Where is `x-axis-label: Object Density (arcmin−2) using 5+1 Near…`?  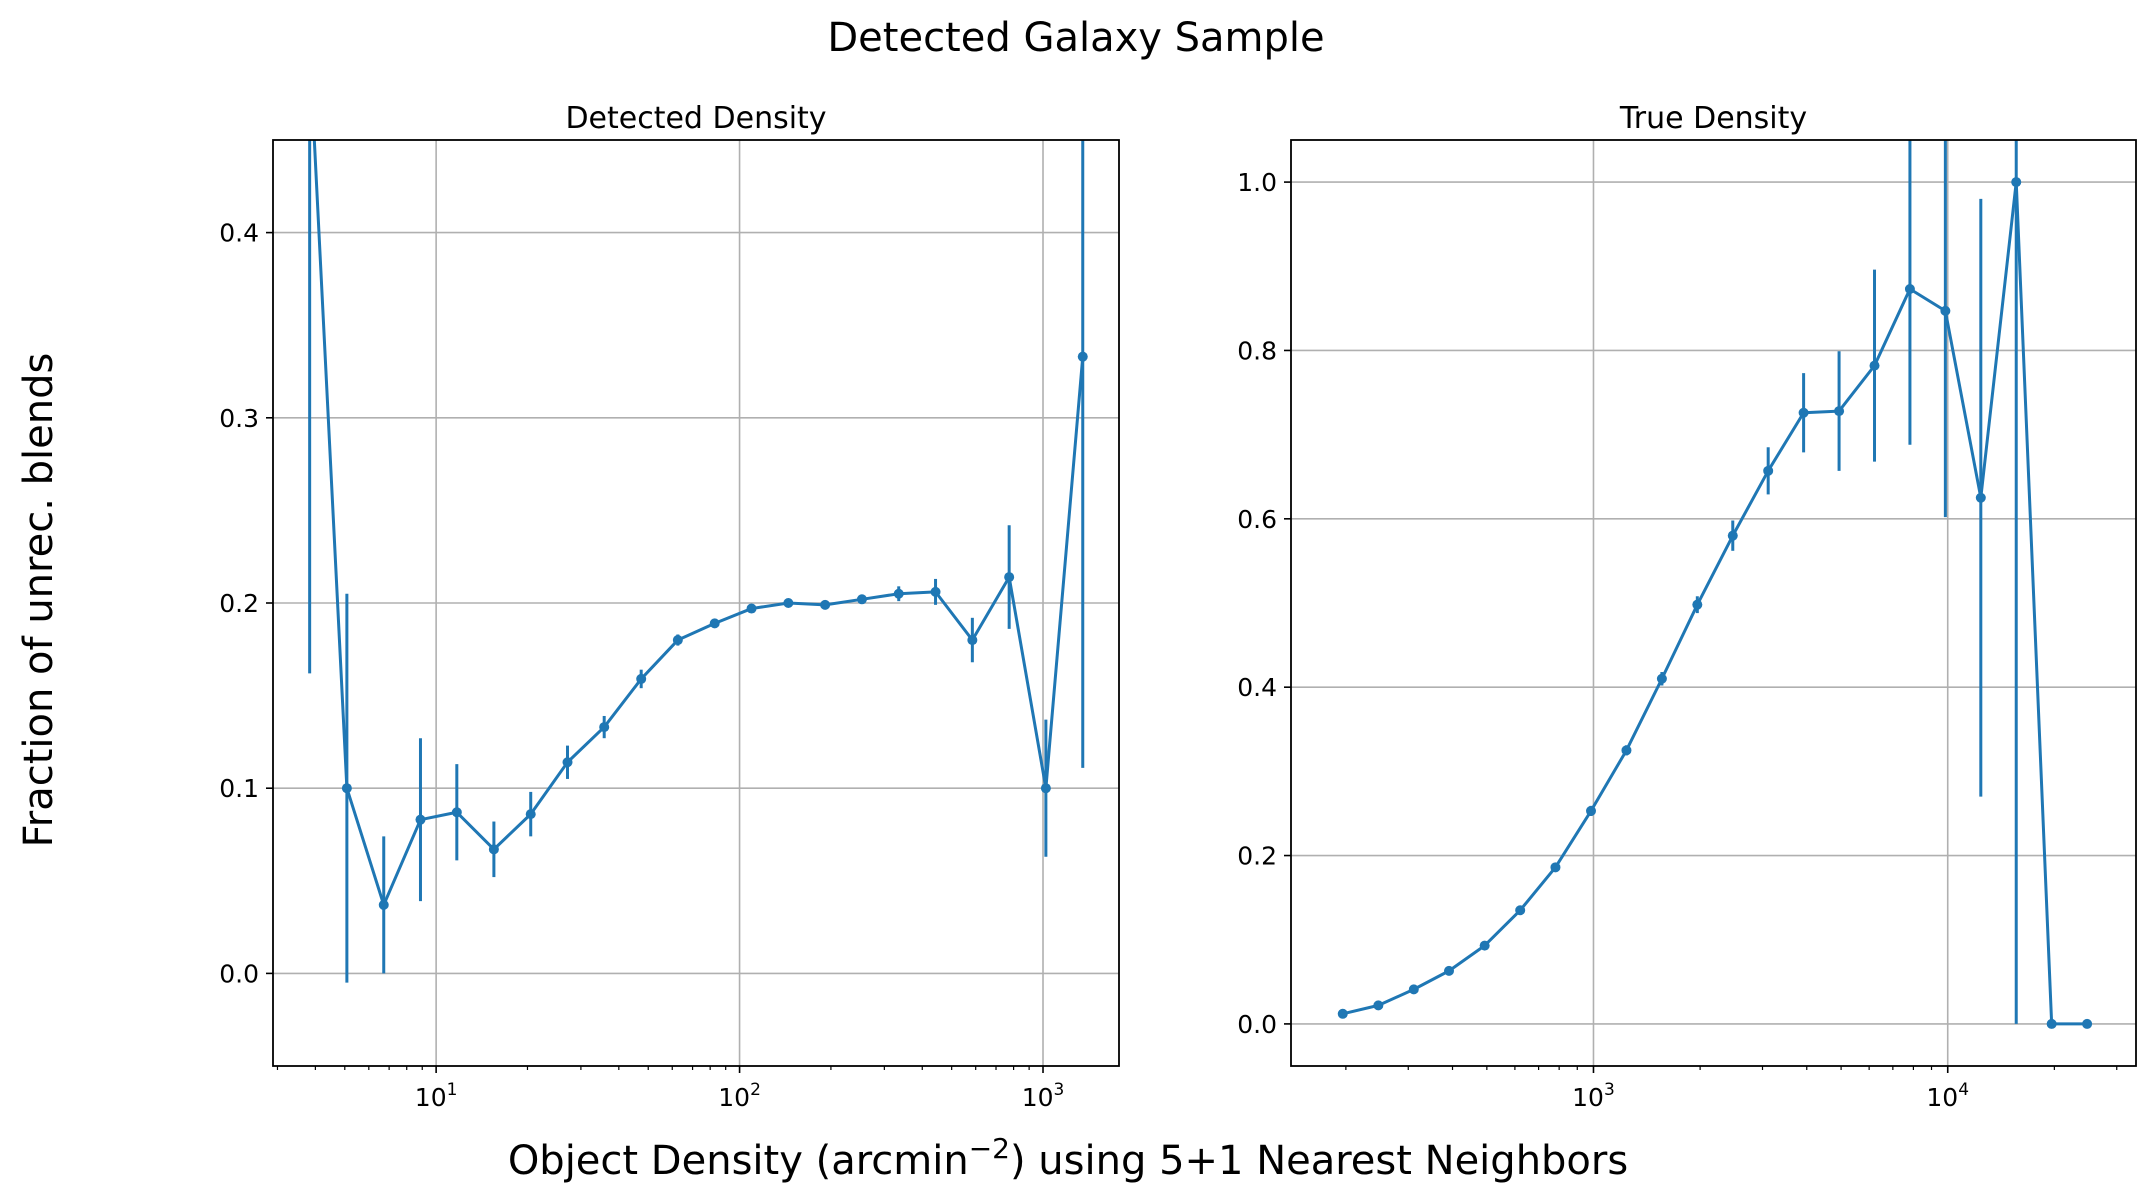 x-axis-label: Object Density (arcmin−2) using 5+1 Near… is located at coordinates (1068, 1158).